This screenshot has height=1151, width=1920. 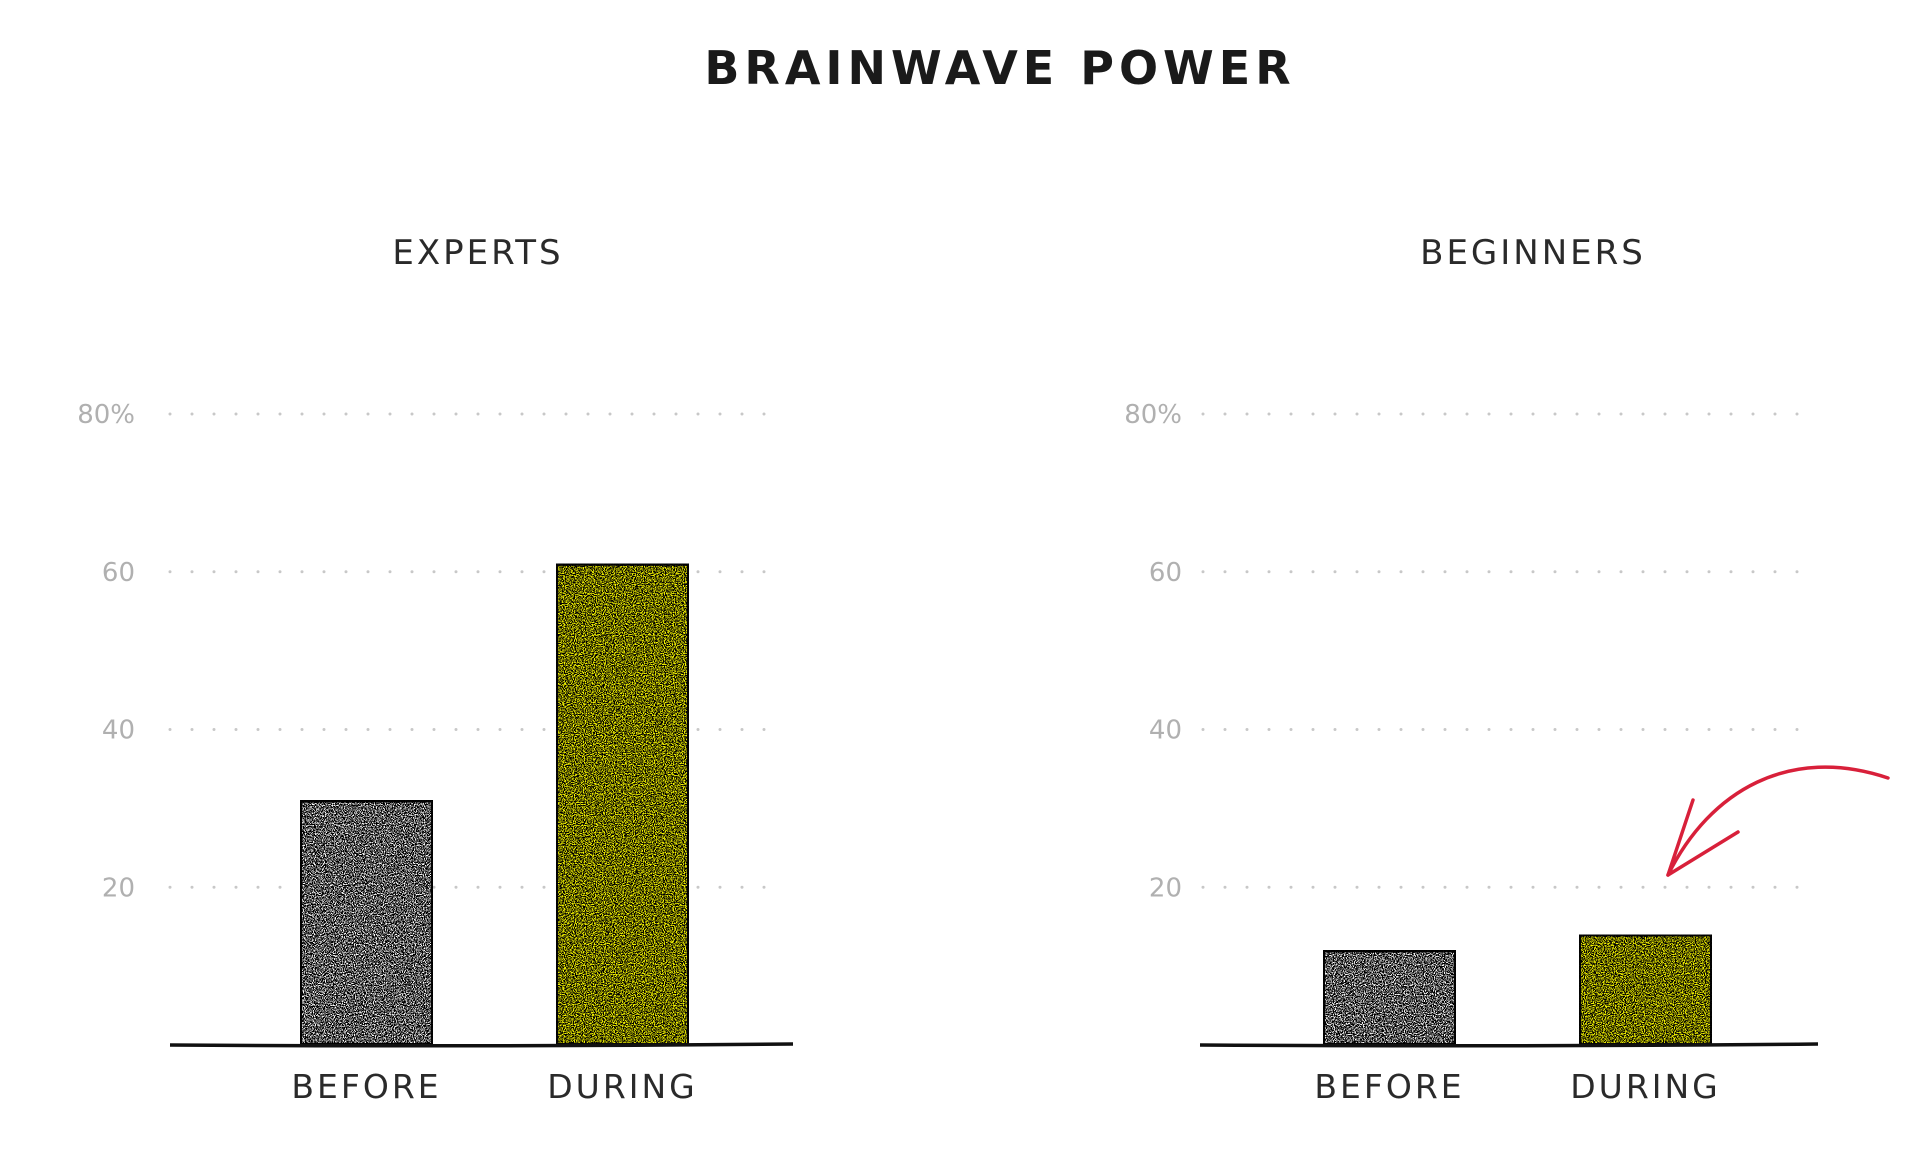 What do you see at coordinates (1778, 821) in the screenshot?
I see `highlight-arrow` at bounding box center [1778, 821].